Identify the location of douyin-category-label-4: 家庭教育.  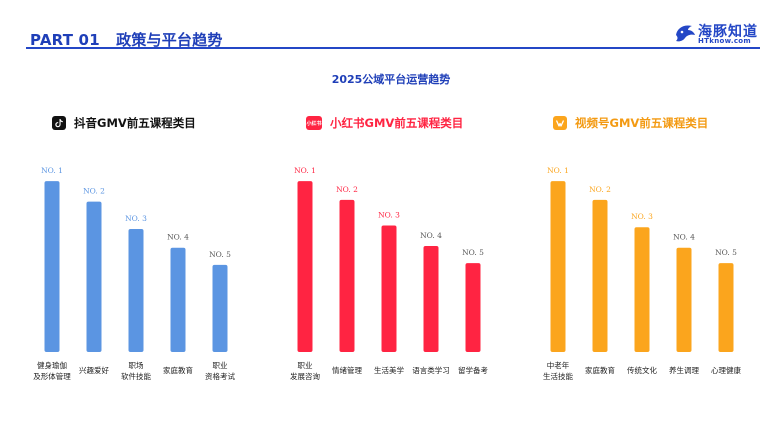
(178, 370).